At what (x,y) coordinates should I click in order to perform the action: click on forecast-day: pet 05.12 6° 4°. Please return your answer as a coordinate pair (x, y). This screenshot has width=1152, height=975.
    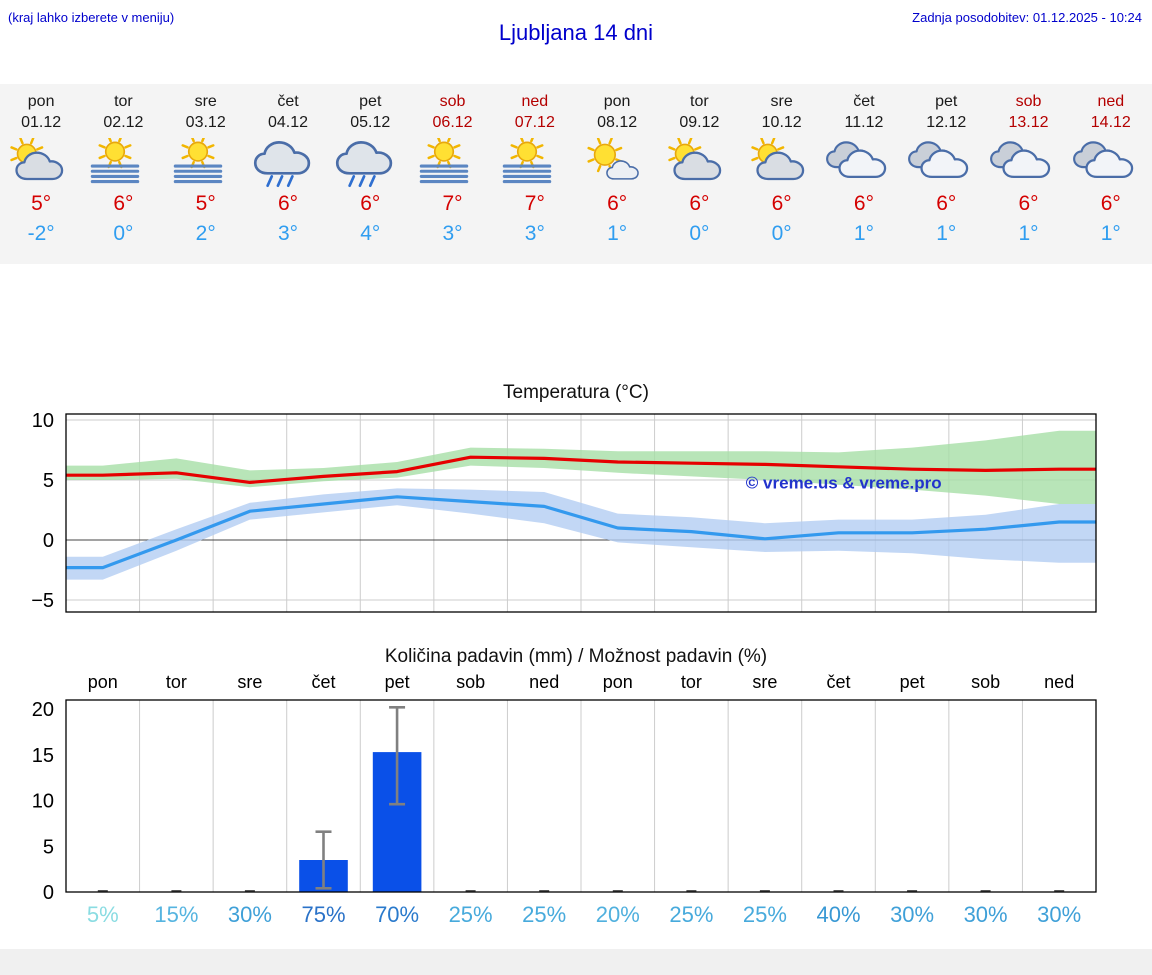
    Looking at the image, I should click on (370, 174).